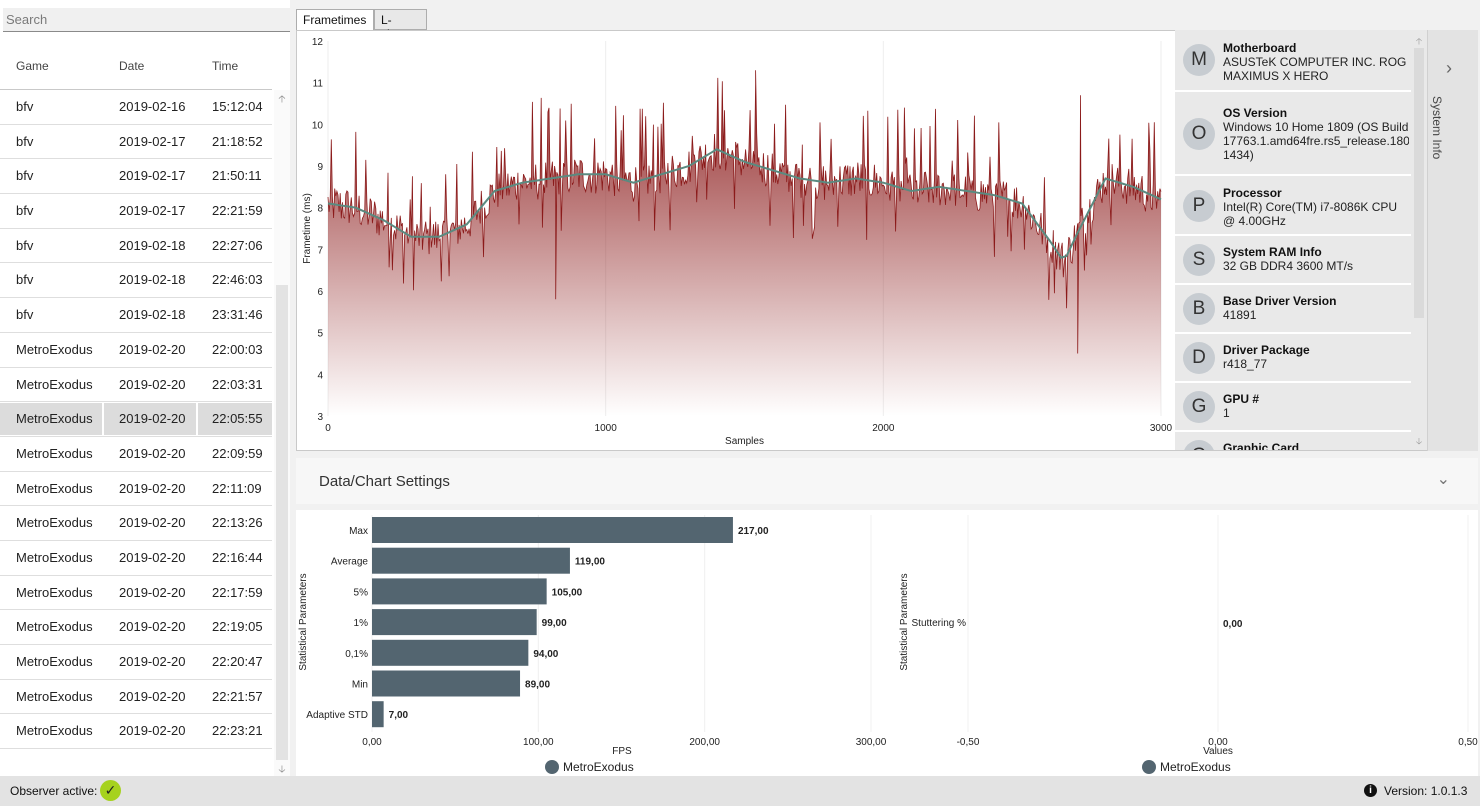 This screenshot has height=806, width=1480. I want to click on table-row: MetroExodus 2019-02-20 22:16:44, so click(136, 558).